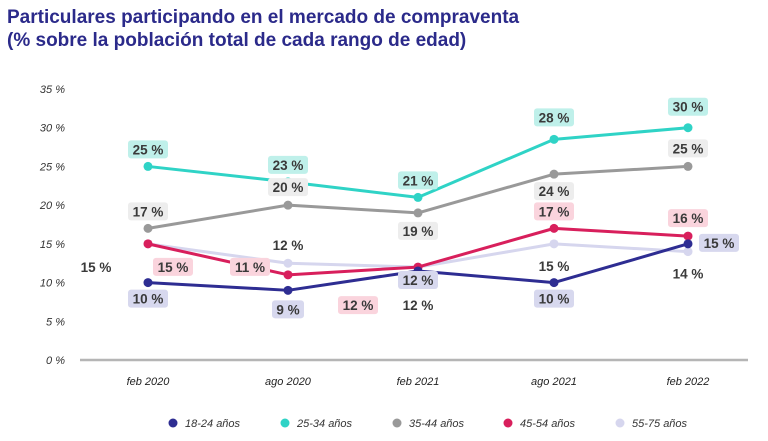 Image resolution: width=768 pixels, height=441 pixels. I want to click on legend-item: 45-54 años, so click(539, 424).